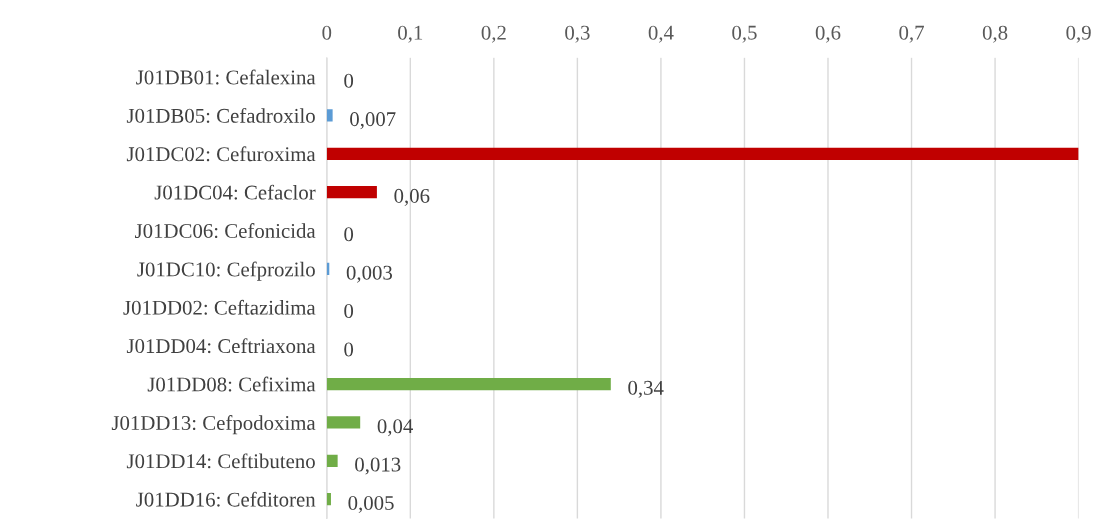 Image resolution: width=1104 pixels, height=521 pixels. I want to click on x-tick-label: 0,9, so click(1078, 34).